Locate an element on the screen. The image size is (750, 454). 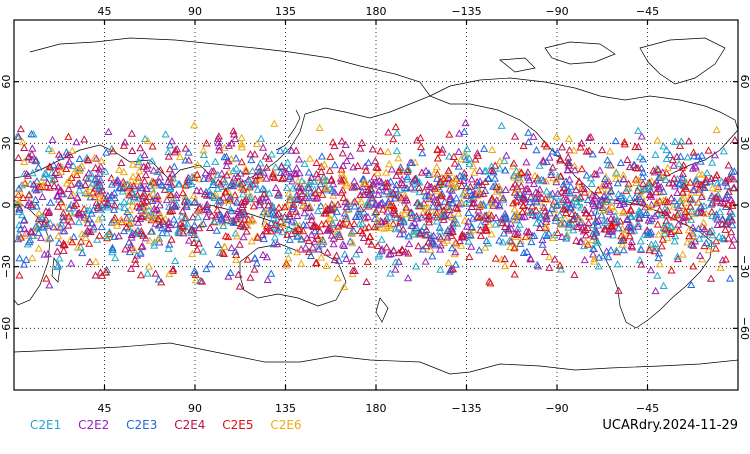
lon-label-bottom: 45 is located at coordinates (105, 408).